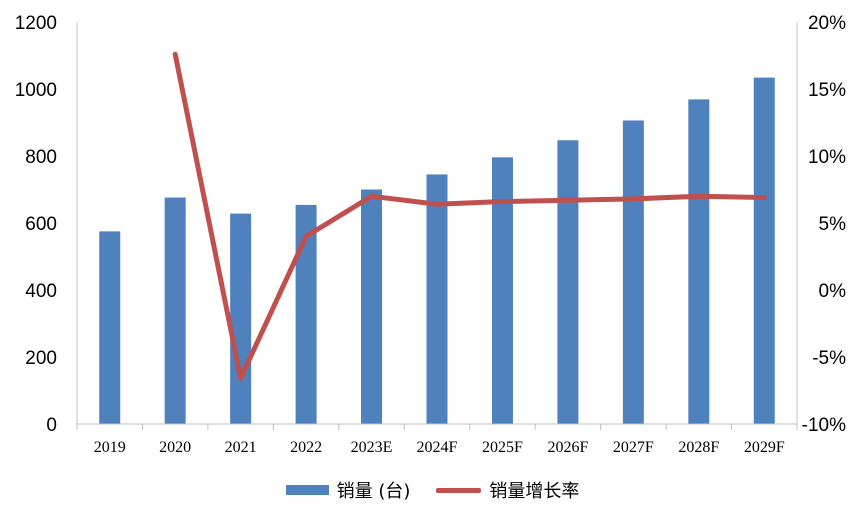 The height and width of the screenshot is (519, 865). What do you see at coordinates (833, 224) in the screenshot?
I see `y-right-tick-label: 5%` at bounding box center [833, 224].